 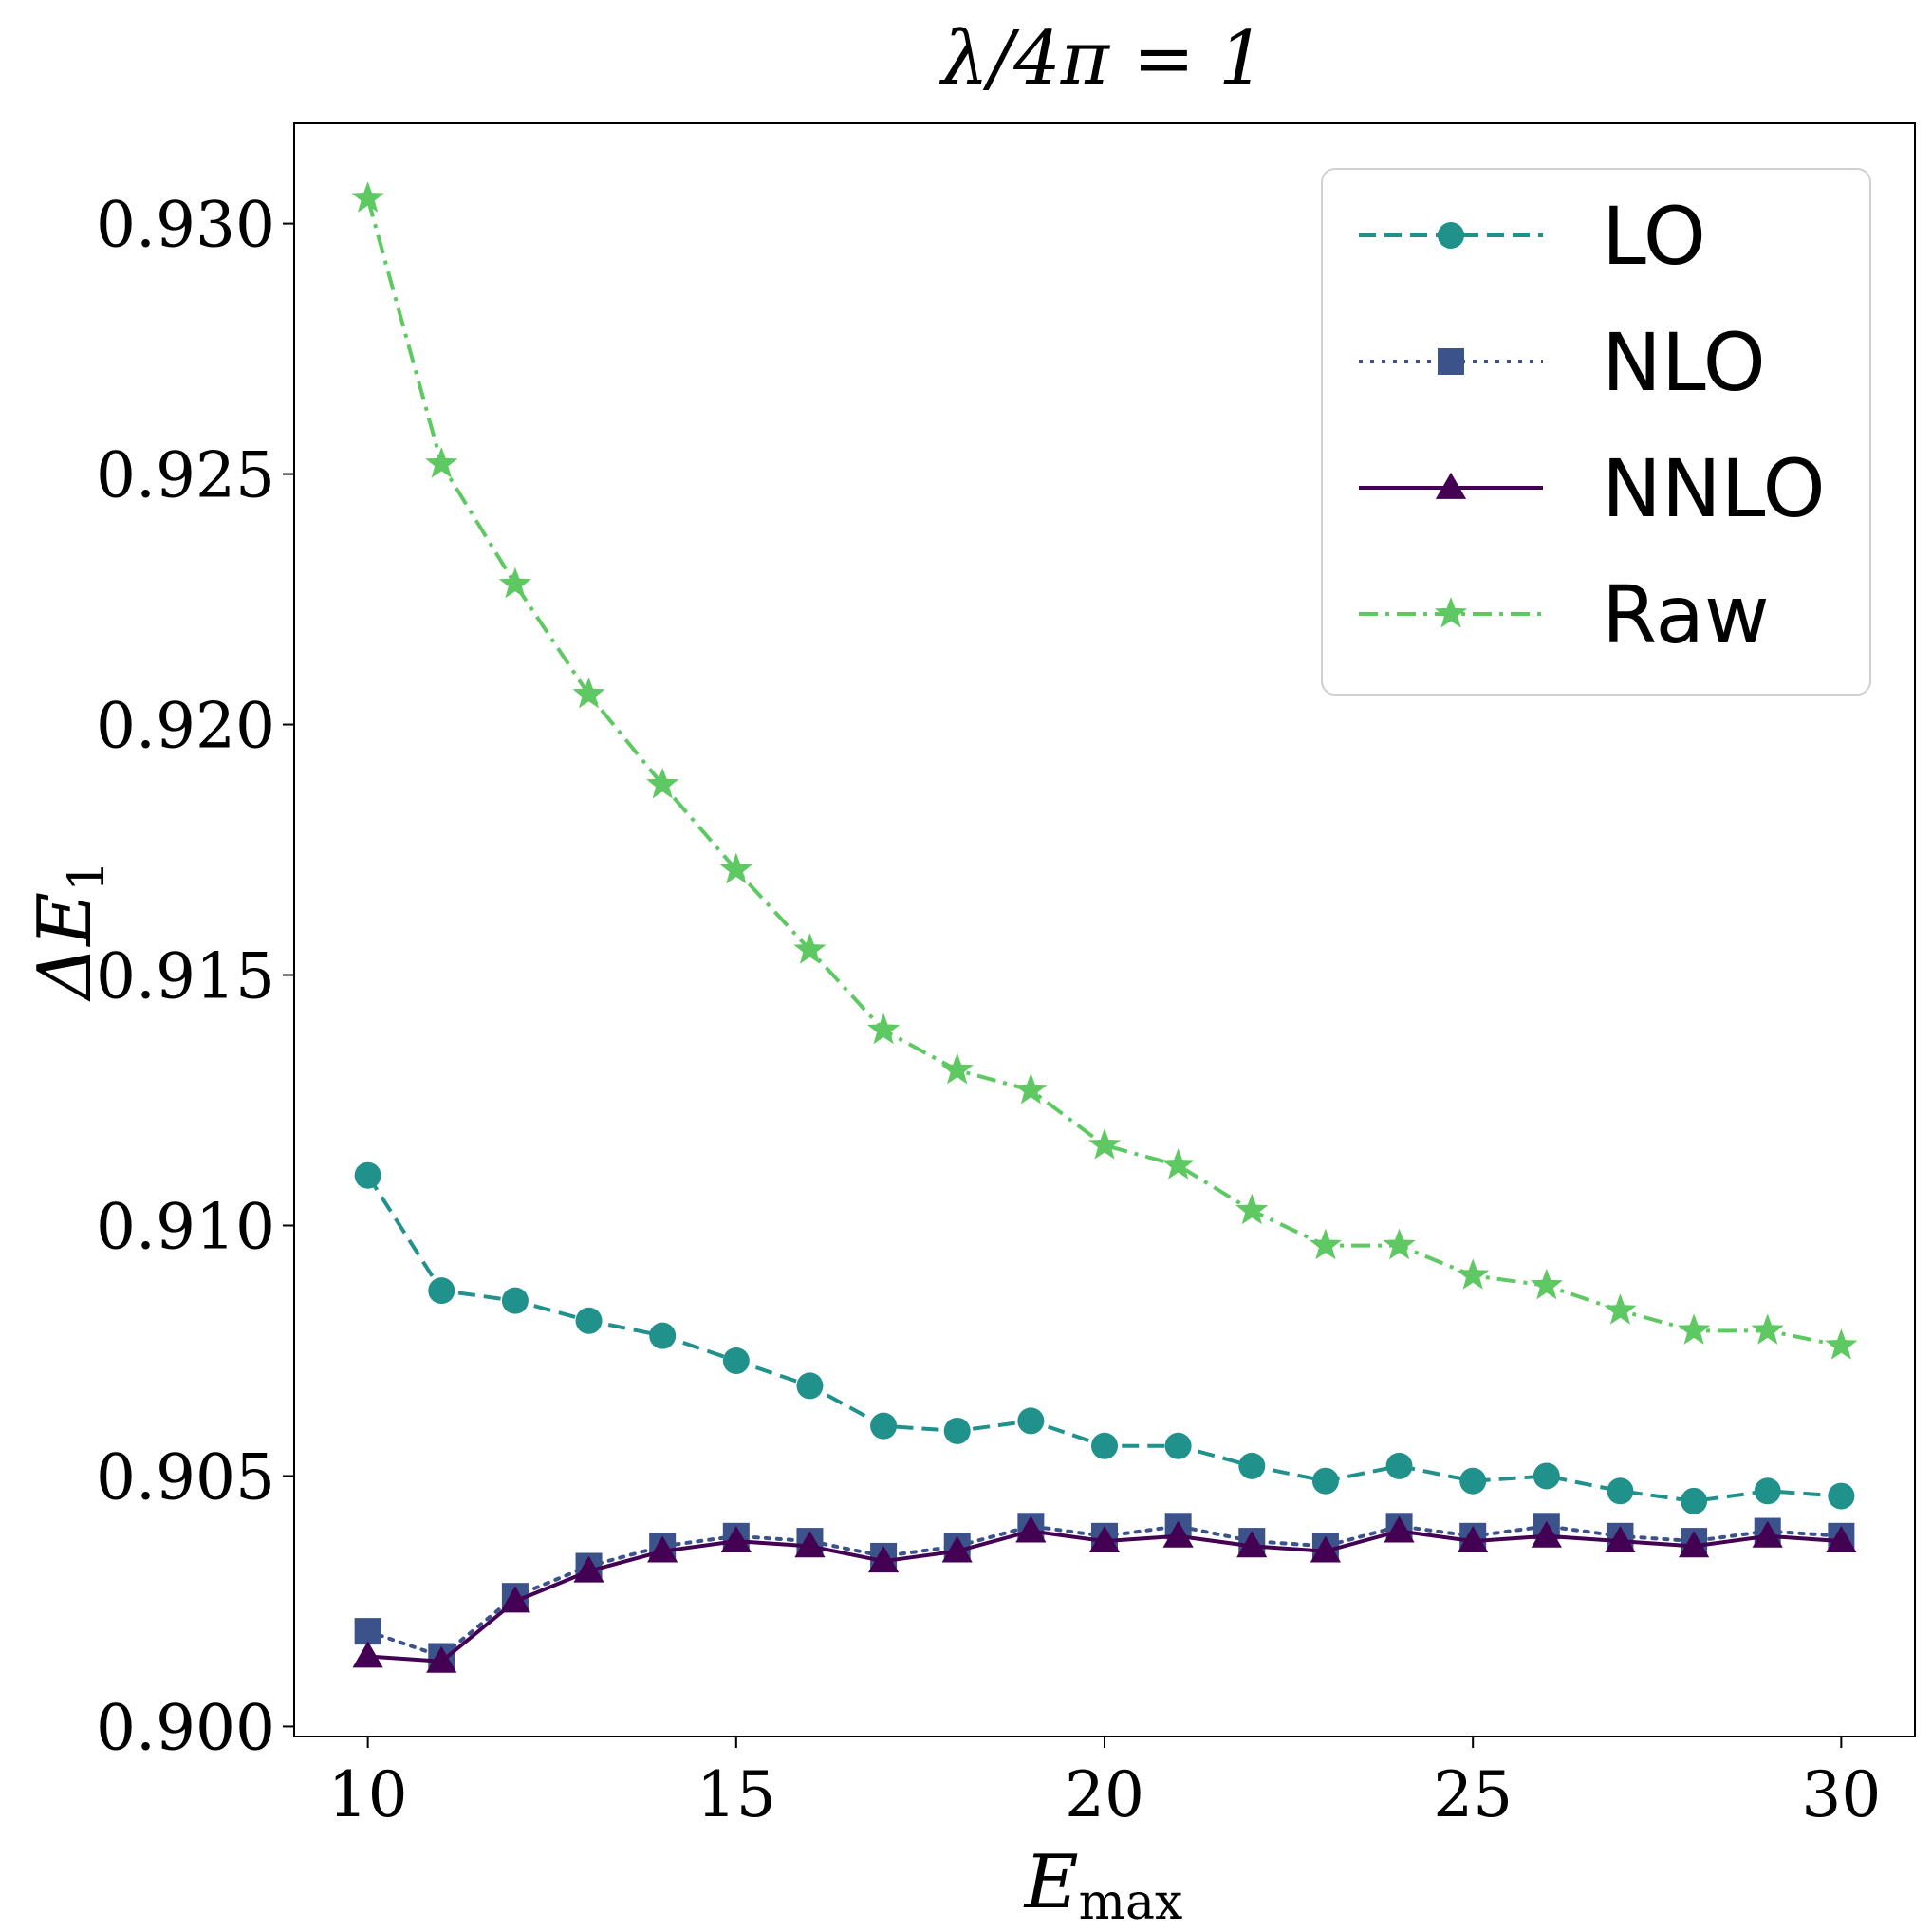 I want to click on legend-label-nlo: NLO, so click(x=1684, y=362).